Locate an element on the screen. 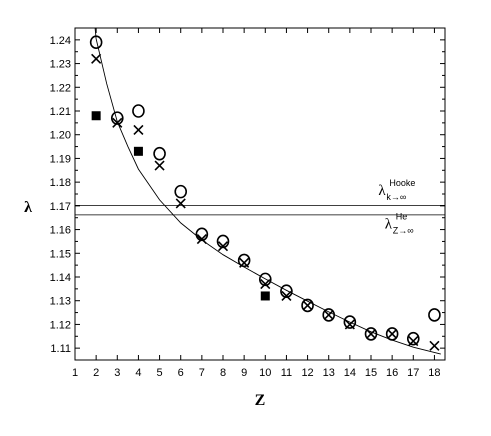 The image size is (491, 436). x-tick-label: 2 is located at coordinates (96, 373).